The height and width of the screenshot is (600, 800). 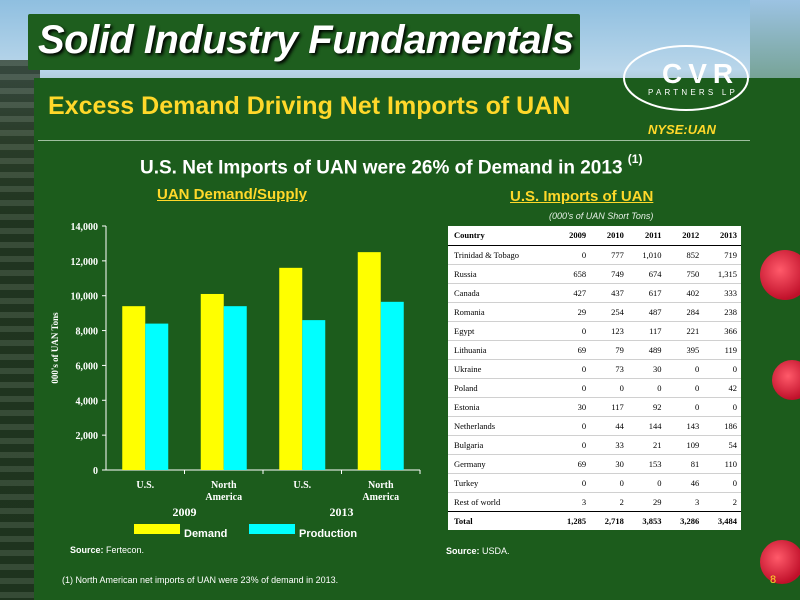 What do you see at coordinates (646, 254) in the screenshot?
I see `table-cell: 1,010` at bounding box center [646, 254].